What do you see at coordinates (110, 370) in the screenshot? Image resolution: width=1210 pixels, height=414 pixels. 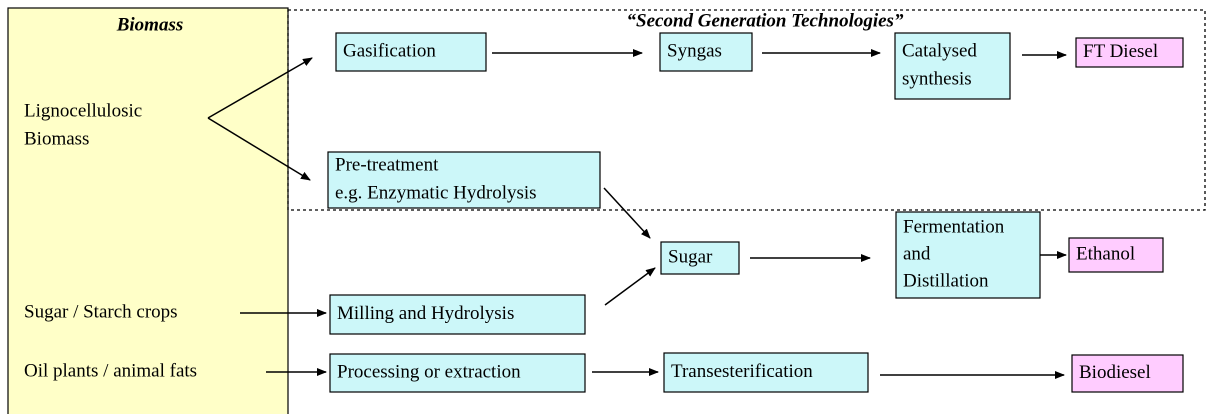 I see `source-label: Oil plants / animal fats` at bounding box center [110, 370].